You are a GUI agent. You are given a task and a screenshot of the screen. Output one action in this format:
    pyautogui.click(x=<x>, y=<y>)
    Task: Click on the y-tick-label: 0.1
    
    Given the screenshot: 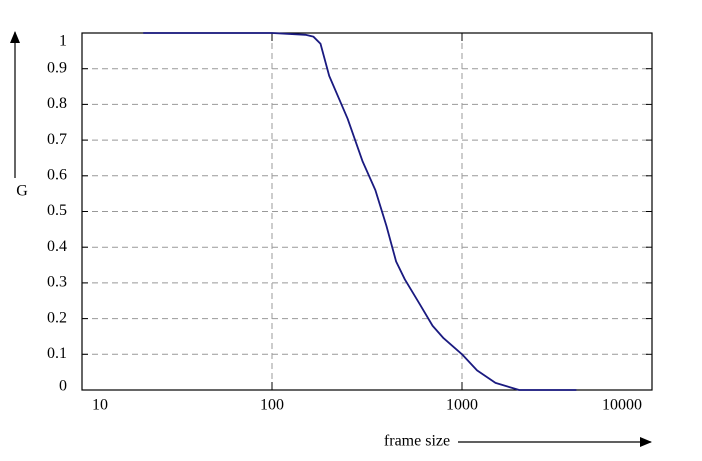 What is the action you would take?
    pyautogui.click(x=57, y=353)
    